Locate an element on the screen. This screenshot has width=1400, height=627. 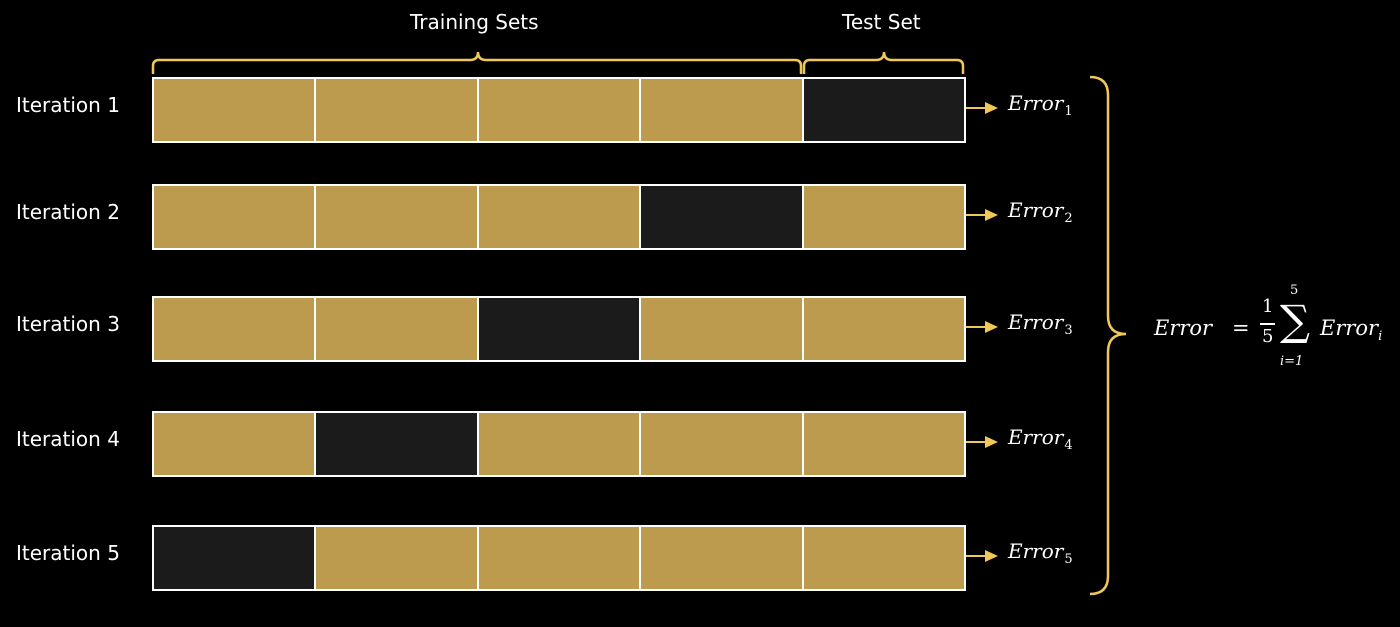
formula-denominator: 5 is located at coordinates (1268, 336).